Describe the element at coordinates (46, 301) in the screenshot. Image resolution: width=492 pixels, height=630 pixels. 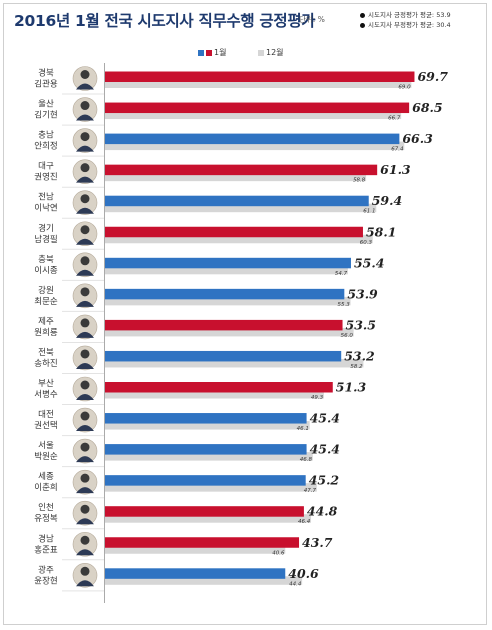
I see `governor-name-label: 최문순` at that location.